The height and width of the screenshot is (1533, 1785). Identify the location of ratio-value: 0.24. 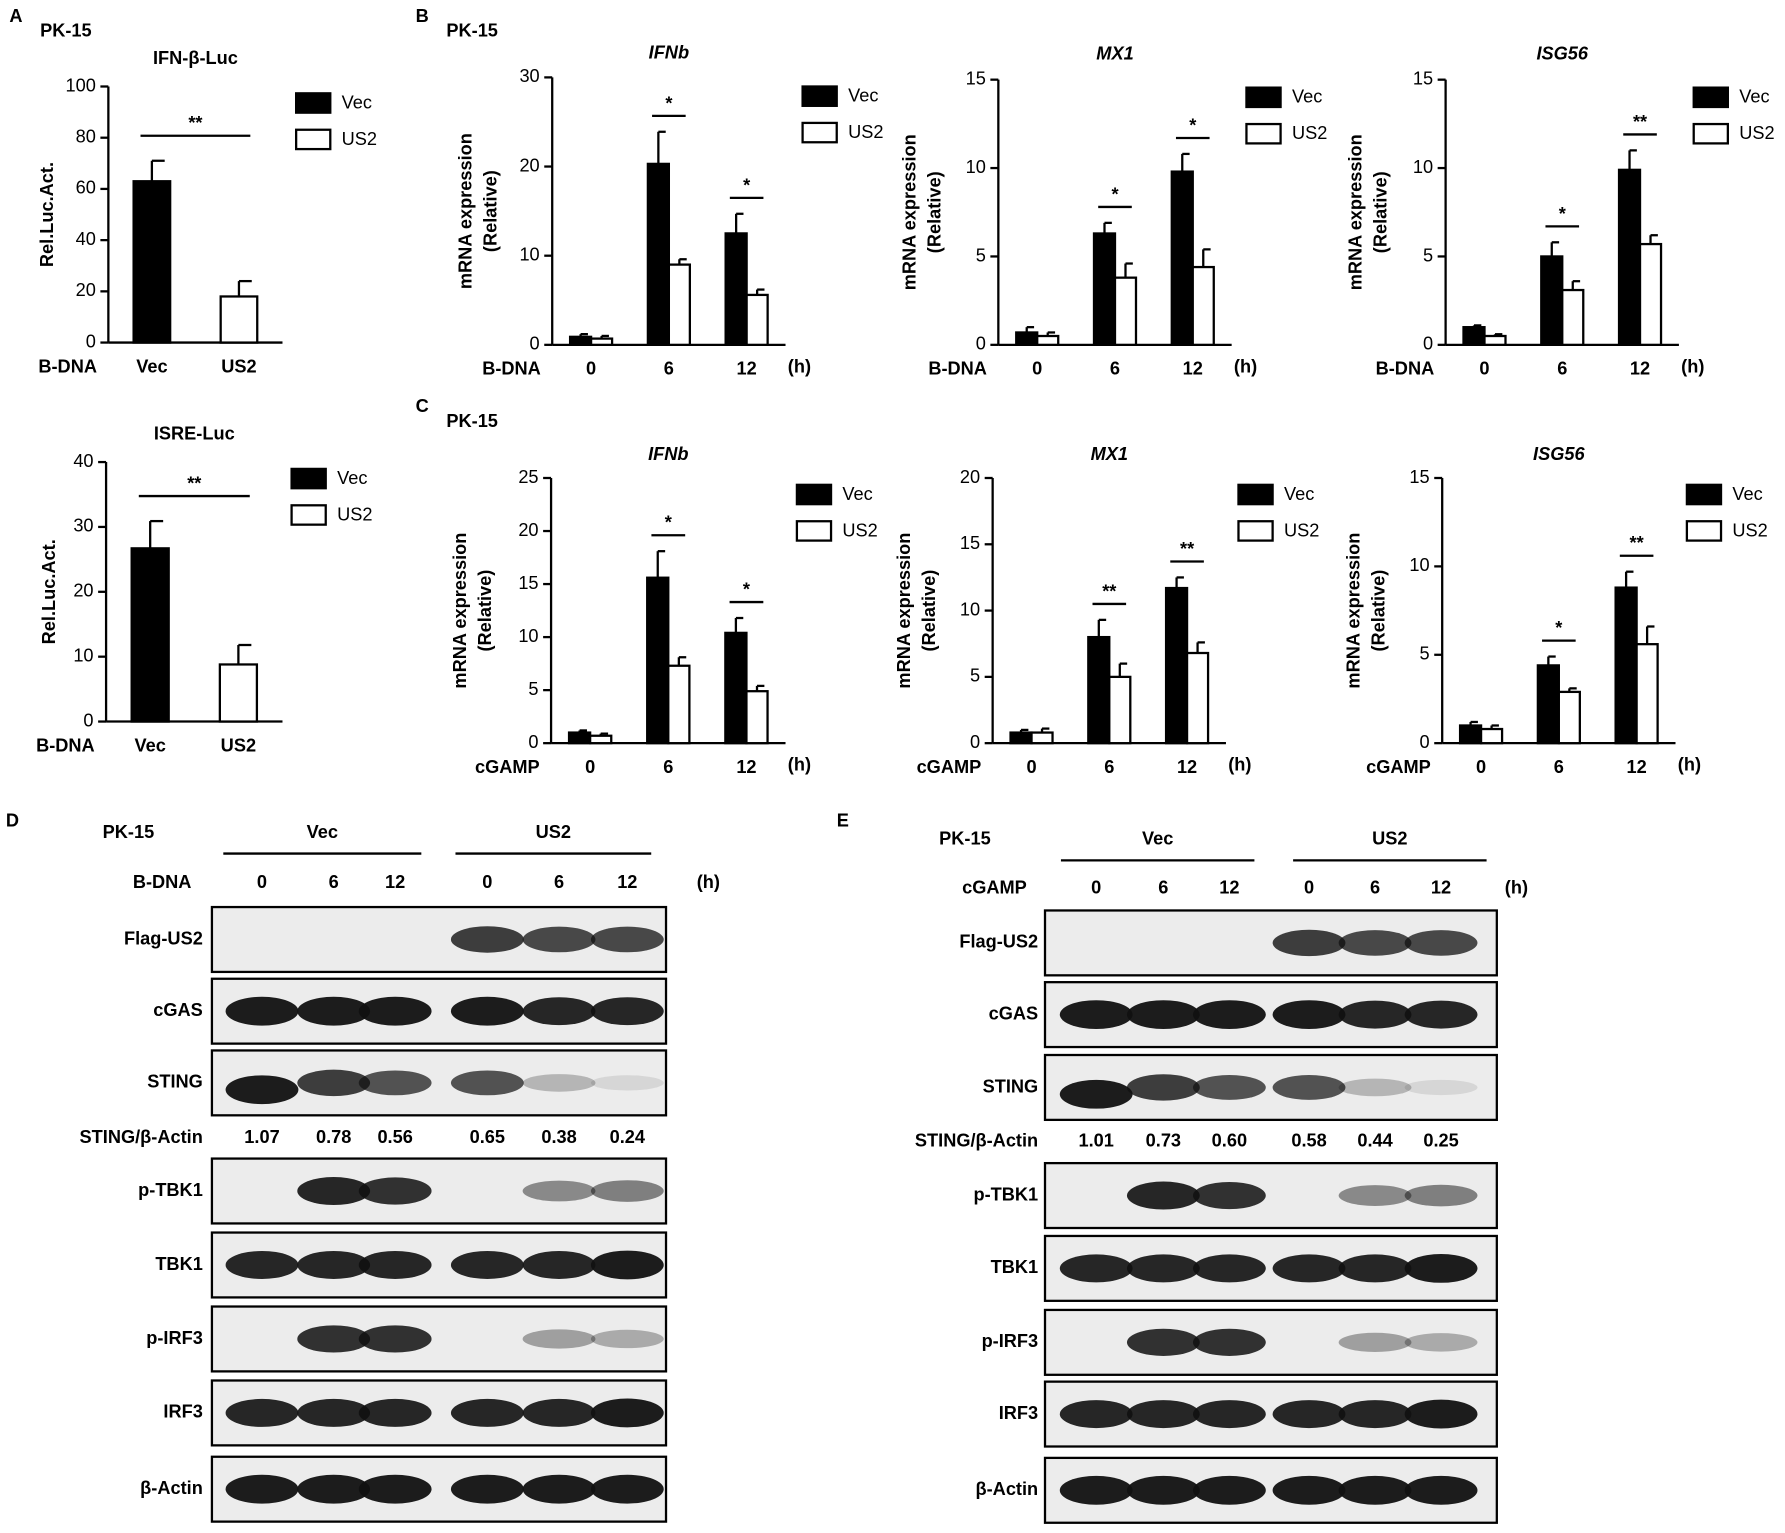
(628, 1137).